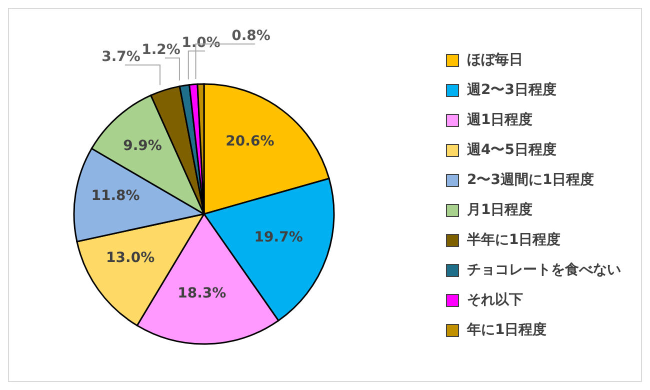 Image resolution: width=650 pixels, height=390 pixels. I want to click on data-label: 9.9%, so click(142, 146).